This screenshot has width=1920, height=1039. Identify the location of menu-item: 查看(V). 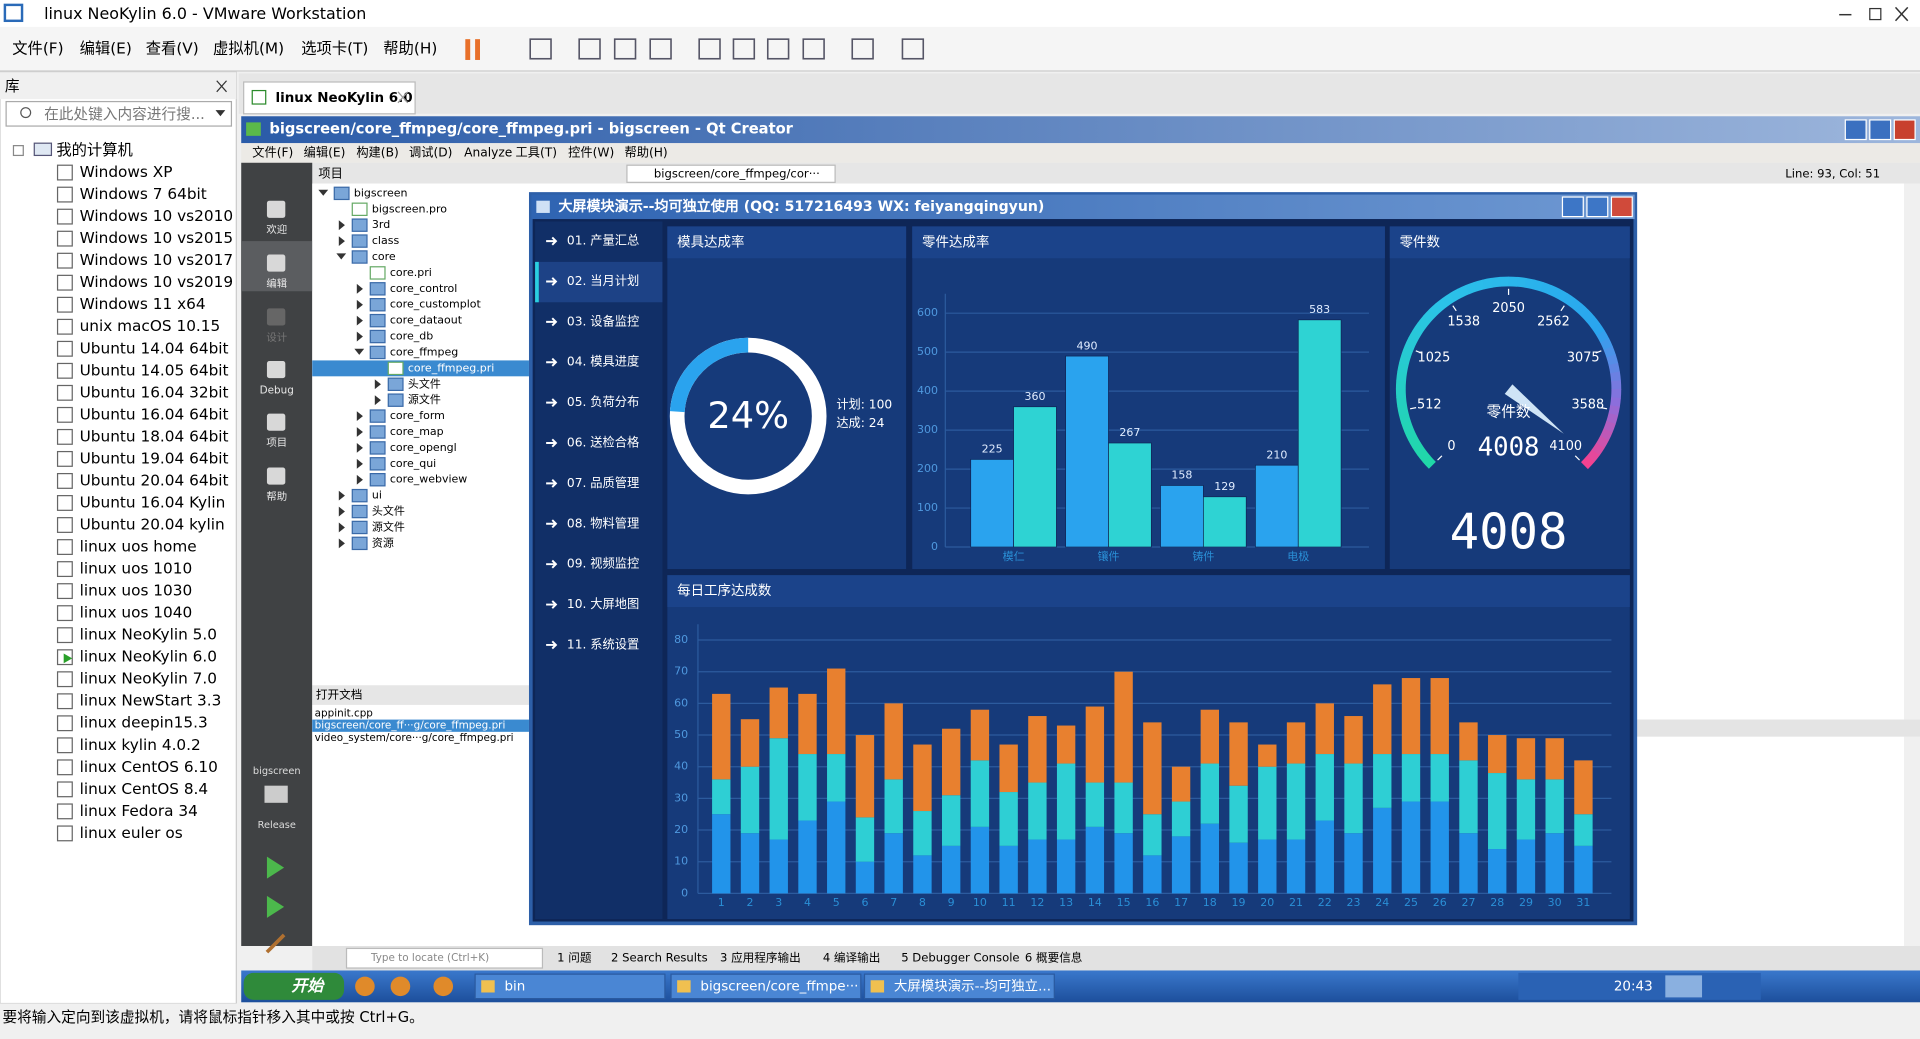
(172, 48).